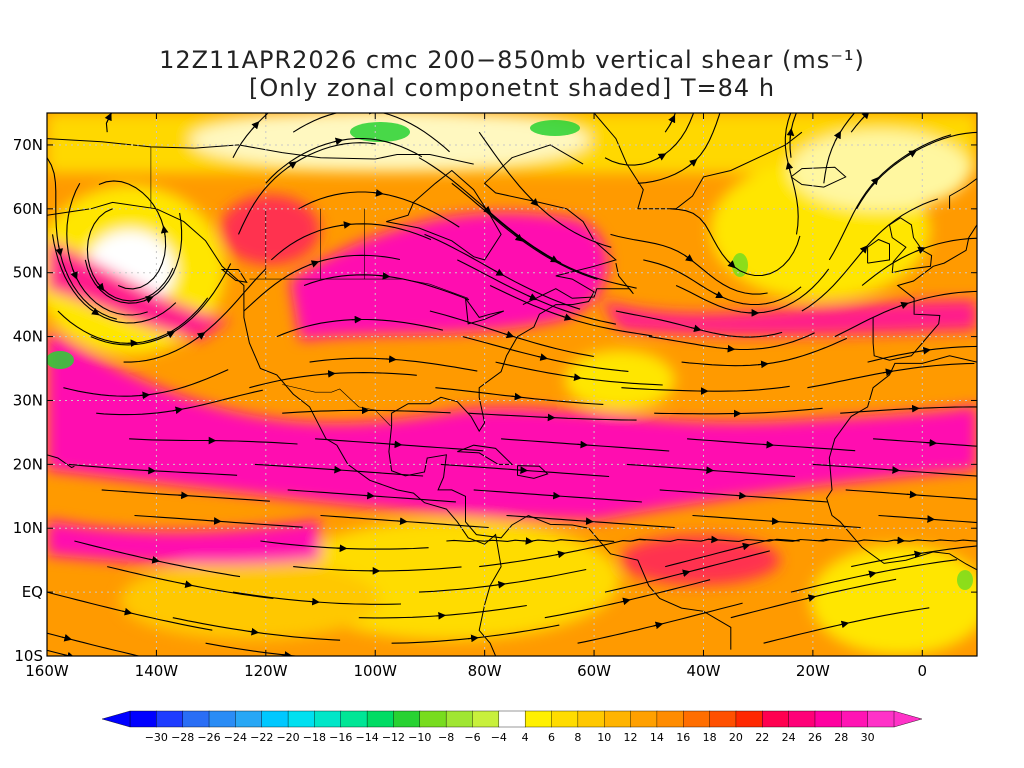 This screenshot has height=768, width=1024. Describe the element at coordinates (512, 88) in the screenshot. I see `map-subtitle: [Only zonal componetnt shaded] T=84 h` at that location.